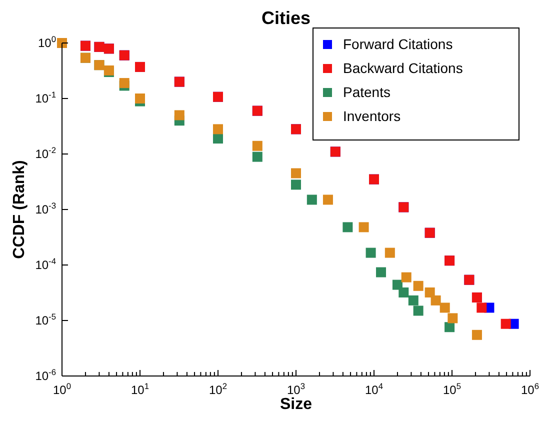 This screenshot has height=421, width=546. What do you see at coordinates (372, 116) in the screenshot?
I see `legend-label: Inventors` at bounding box center [372, 116].